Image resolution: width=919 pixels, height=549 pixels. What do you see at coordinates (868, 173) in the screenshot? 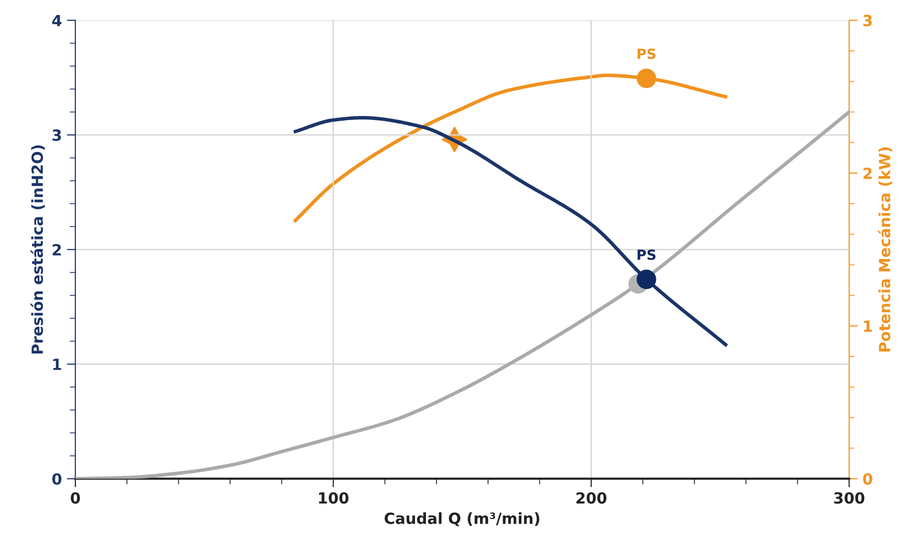
I see `y2-tick-label: 2` at bounding box center [868, 173].